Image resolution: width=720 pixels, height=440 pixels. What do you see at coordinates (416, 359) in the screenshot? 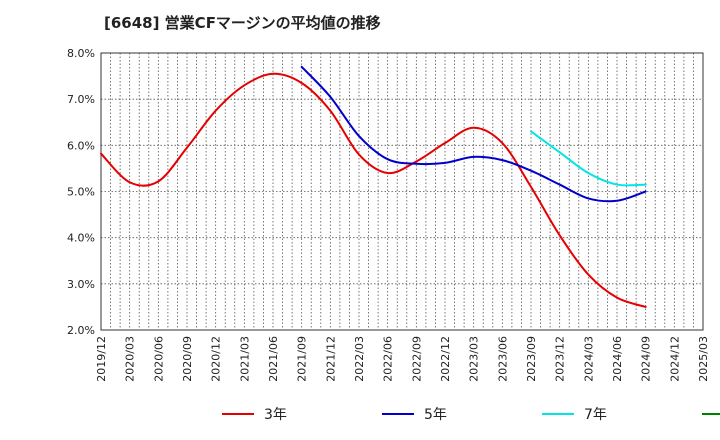
I see `x-tick-label: 2022/09` at bounding box center [416, 359].